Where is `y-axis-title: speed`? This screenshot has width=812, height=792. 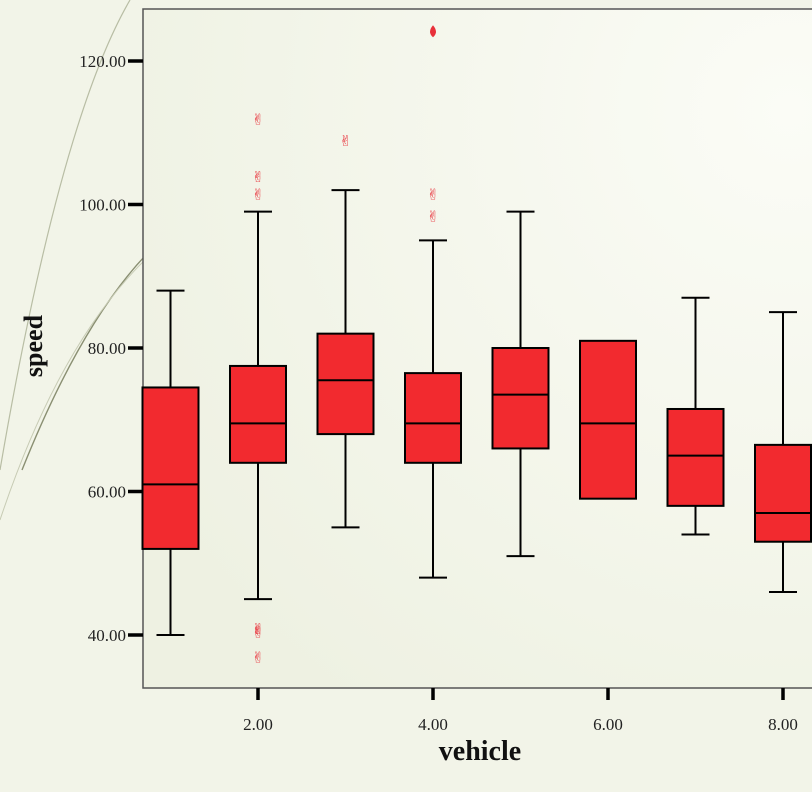
y-axis-title: speed is located at coordinates (33, 345).